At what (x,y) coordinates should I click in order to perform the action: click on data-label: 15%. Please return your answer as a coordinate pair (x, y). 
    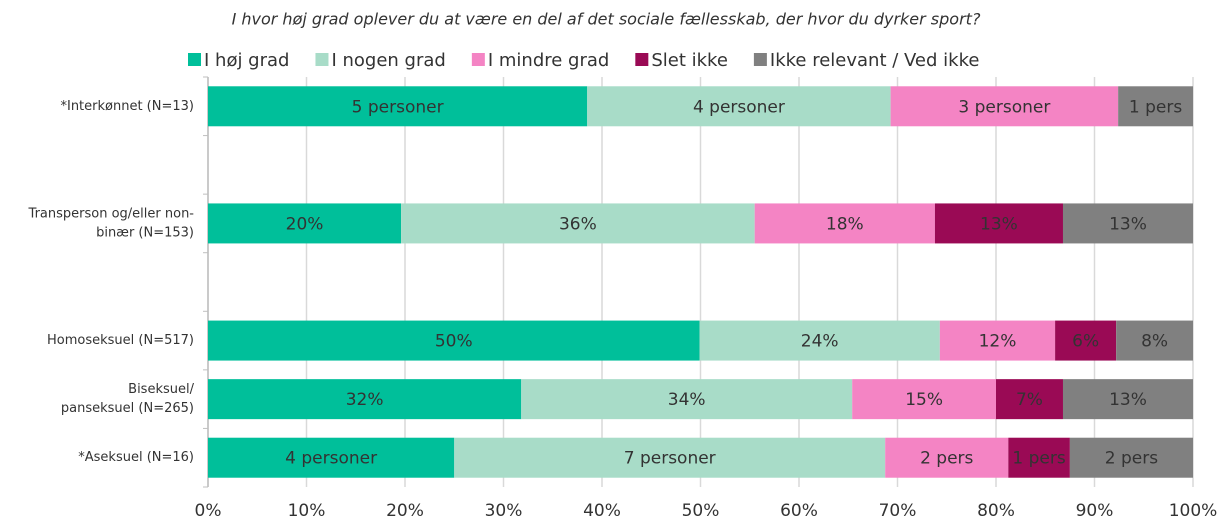
    Looking at the image, I should click on (924, 400).